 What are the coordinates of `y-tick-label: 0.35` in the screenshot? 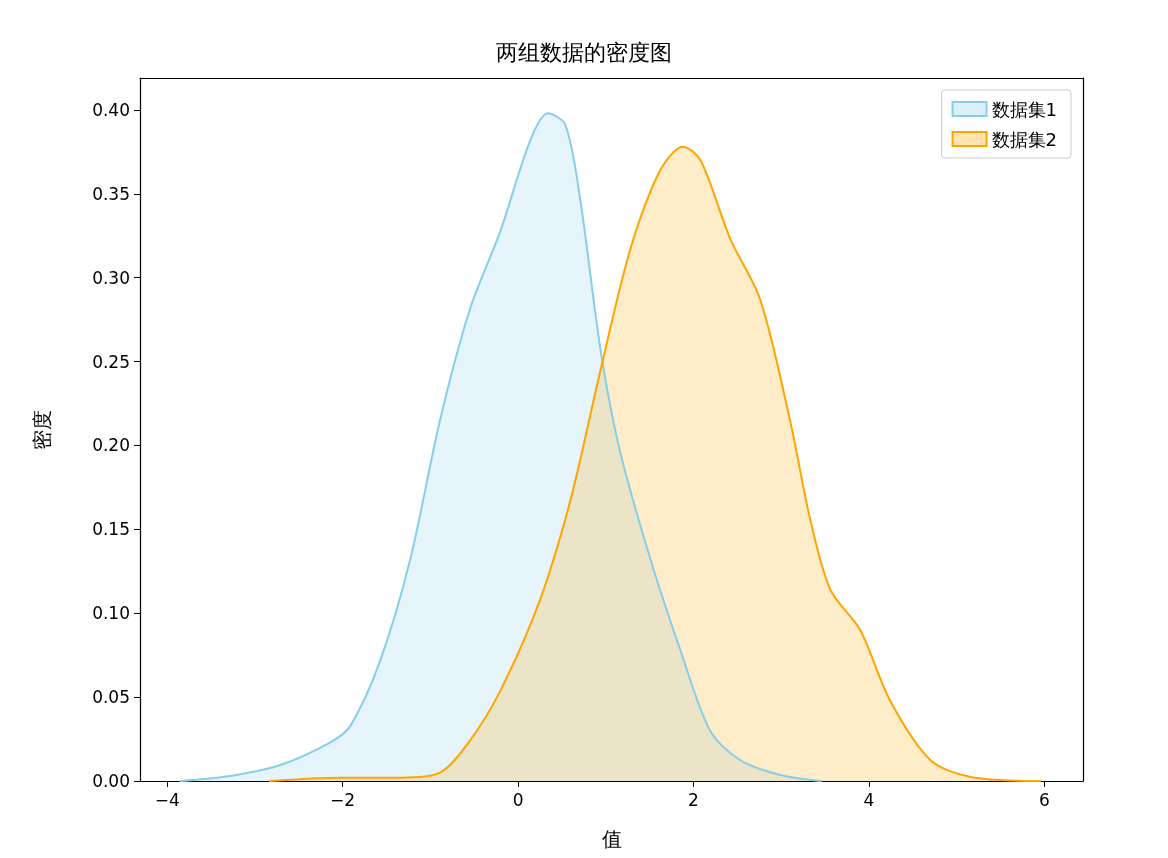 It's located at (111, 193).